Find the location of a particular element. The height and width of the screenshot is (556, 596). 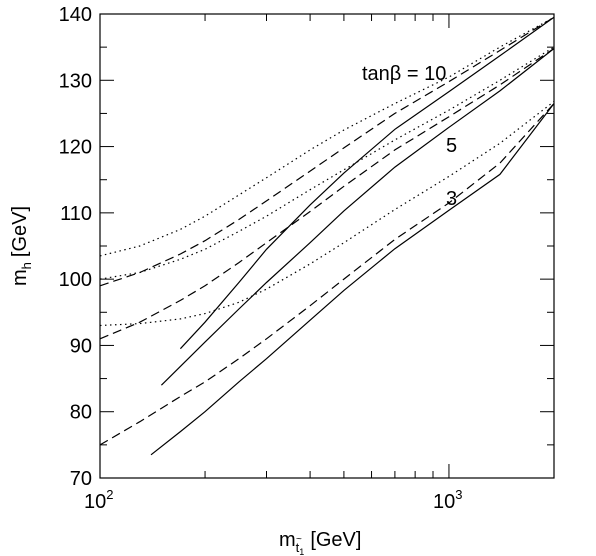

y-tick-label: 110 is located at coordinates (76, 214).